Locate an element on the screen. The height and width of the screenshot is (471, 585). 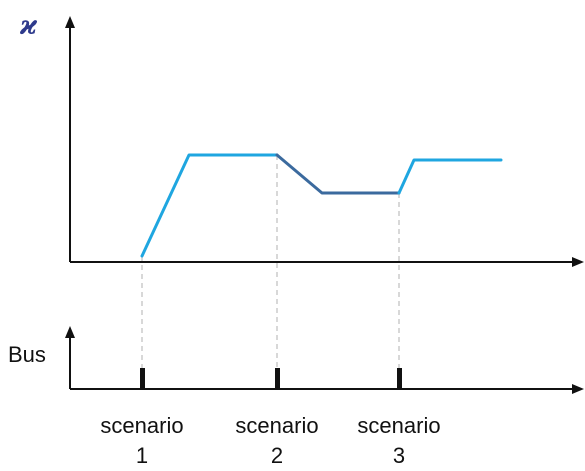
scenario-ticks is located at coordinates (271, 378).